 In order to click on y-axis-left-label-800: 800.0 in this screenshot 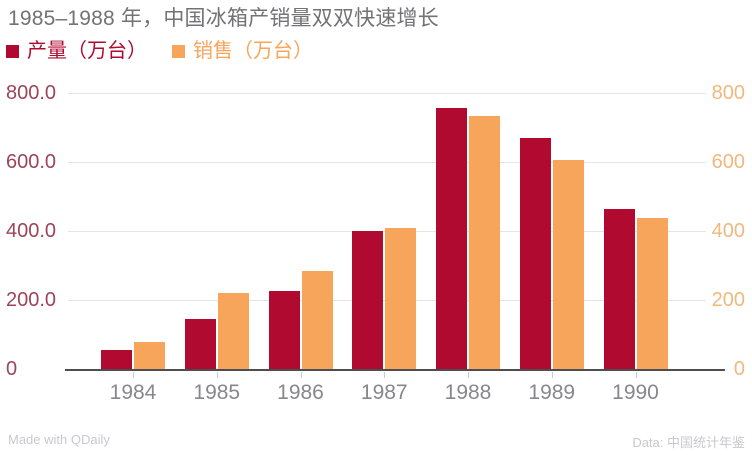, I will do `click(31, 93)`.